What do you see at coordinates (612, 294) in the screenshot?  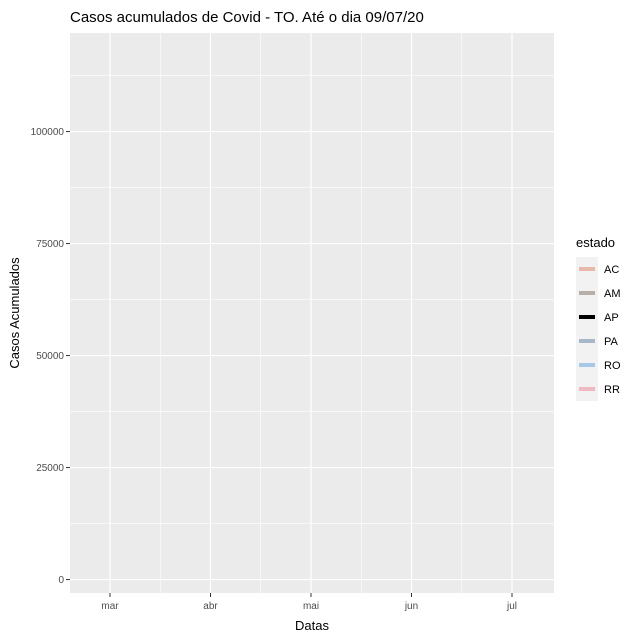 I see `legend-label-am: AM` at bounding box center [612, 294].